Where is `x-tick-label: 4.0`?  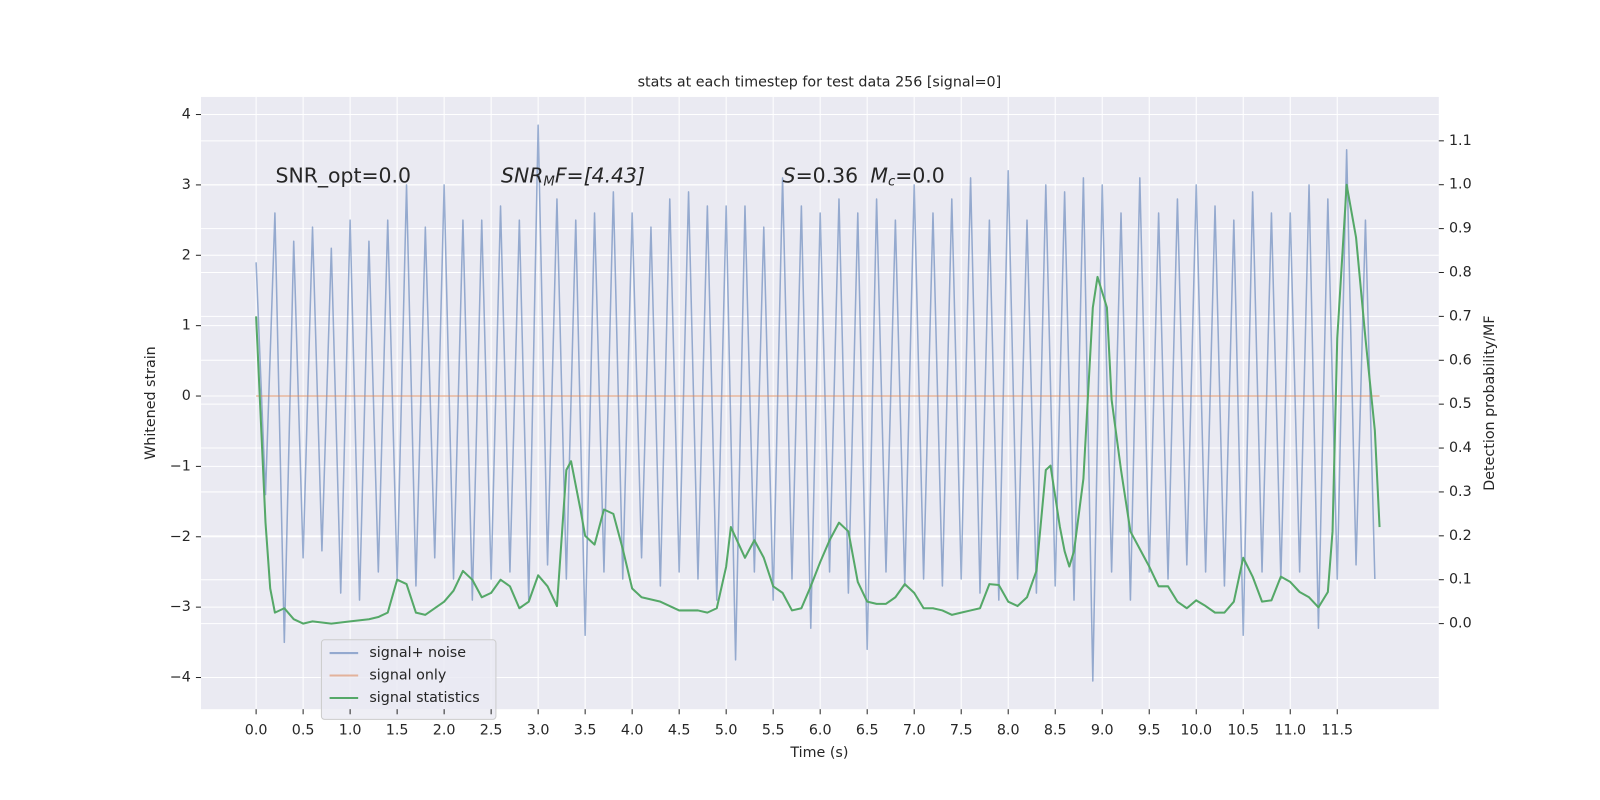
x-tick-label: 4.0 is located at coordinates (632, 731).